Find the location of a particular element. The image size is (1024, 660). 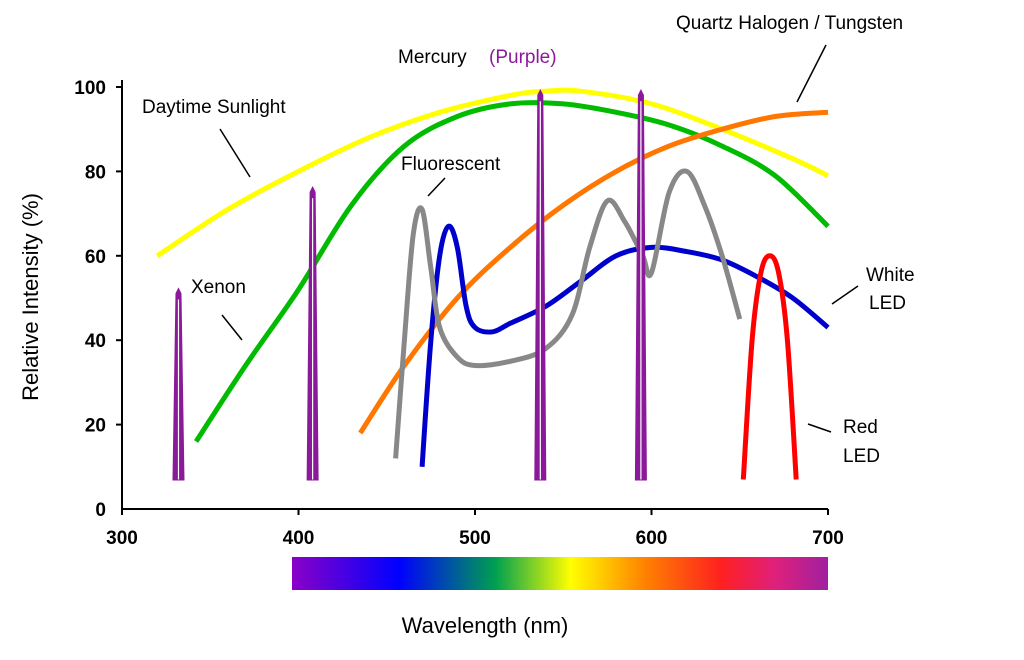

y-axis-title: Relative Intensity (%) is located at coordinates (30, 297).